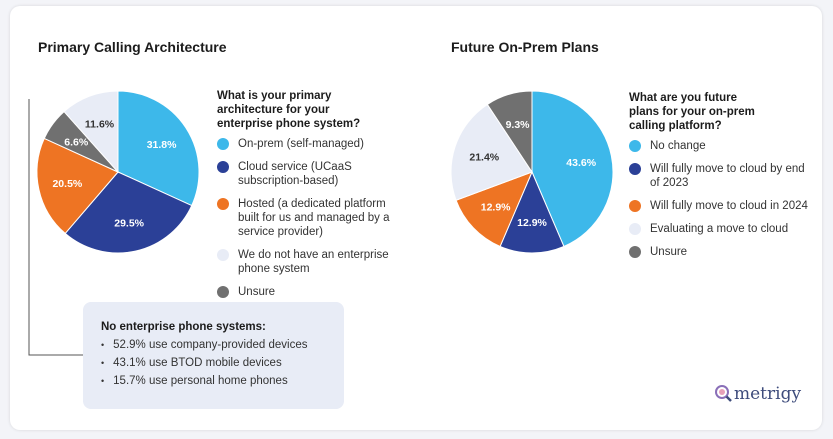 Image resolution: width=833 pixels, height=439 pixels. What do you see at coordinates (525, 47) in the screenshot?
I see `chart-title-right: Future On-Prem Plans` at bounding box center [525, 47].